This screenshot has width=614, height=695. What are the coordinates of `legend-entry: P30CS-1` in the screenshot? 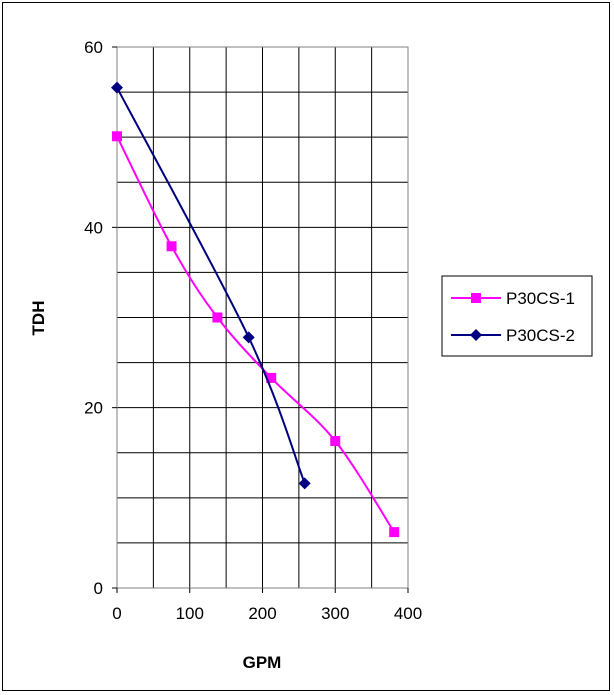 It's located at (513, 298).